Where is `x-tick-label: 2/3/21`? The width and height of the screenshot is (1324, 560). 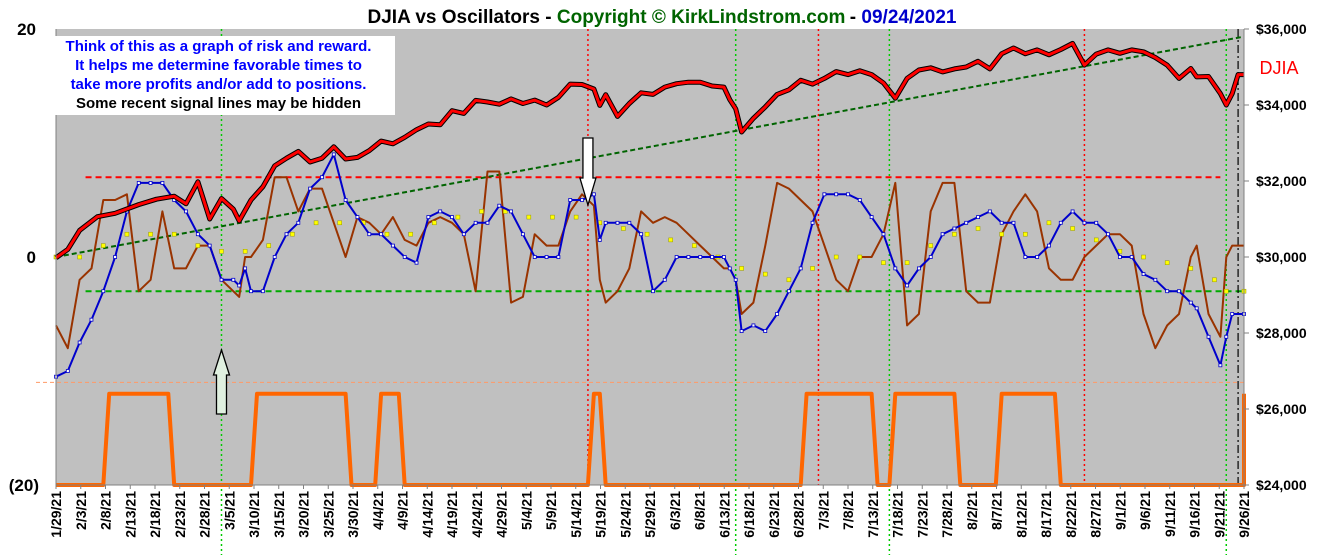 x-tick-label: 2/3/21 is located at coordinates (81, 510).